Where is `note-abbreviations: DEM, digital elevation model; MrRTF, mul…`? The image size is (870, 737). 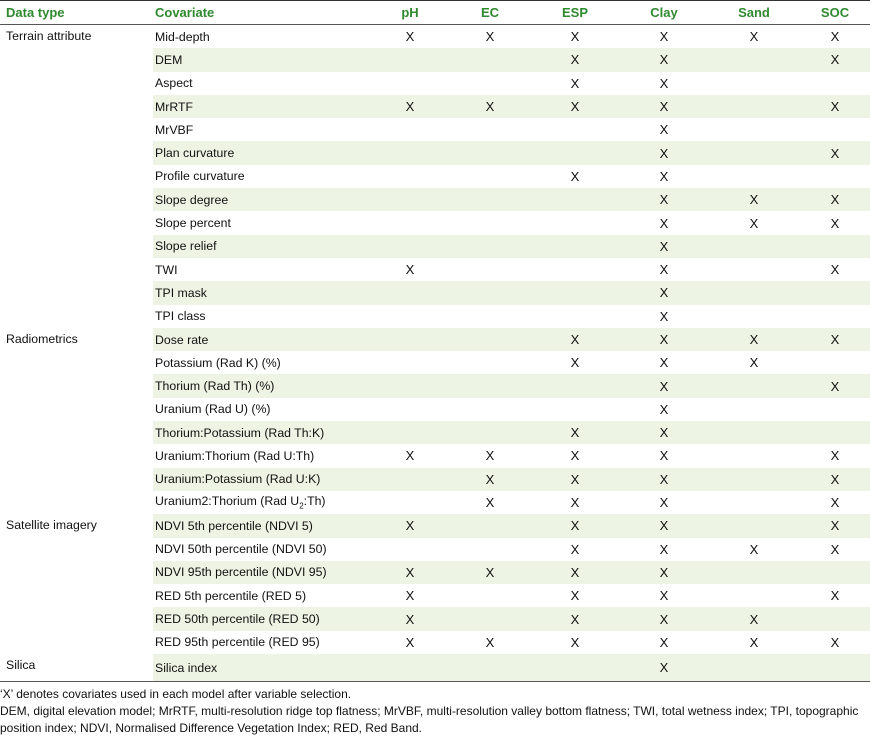
note-abbreviations: DEM, digital elevation model; MrRTF, mul… is located at coordinates (429, 720).